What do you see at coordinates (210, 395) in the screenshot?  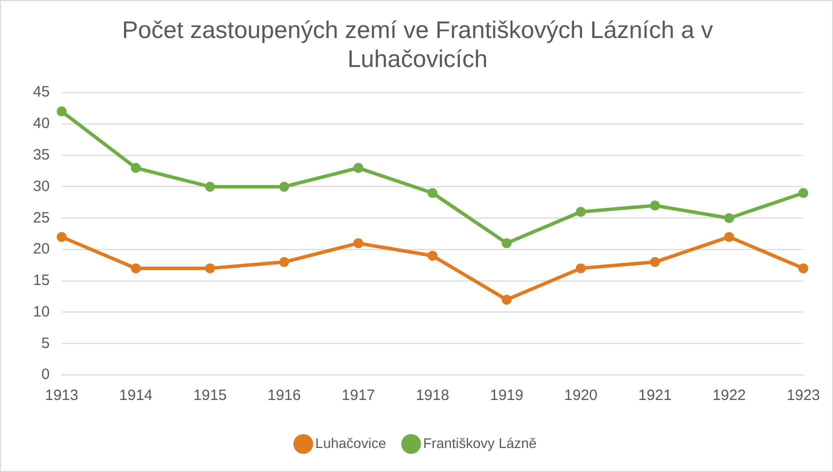 I see `x-tick-label: 1915` at bounding box center [210, 395].